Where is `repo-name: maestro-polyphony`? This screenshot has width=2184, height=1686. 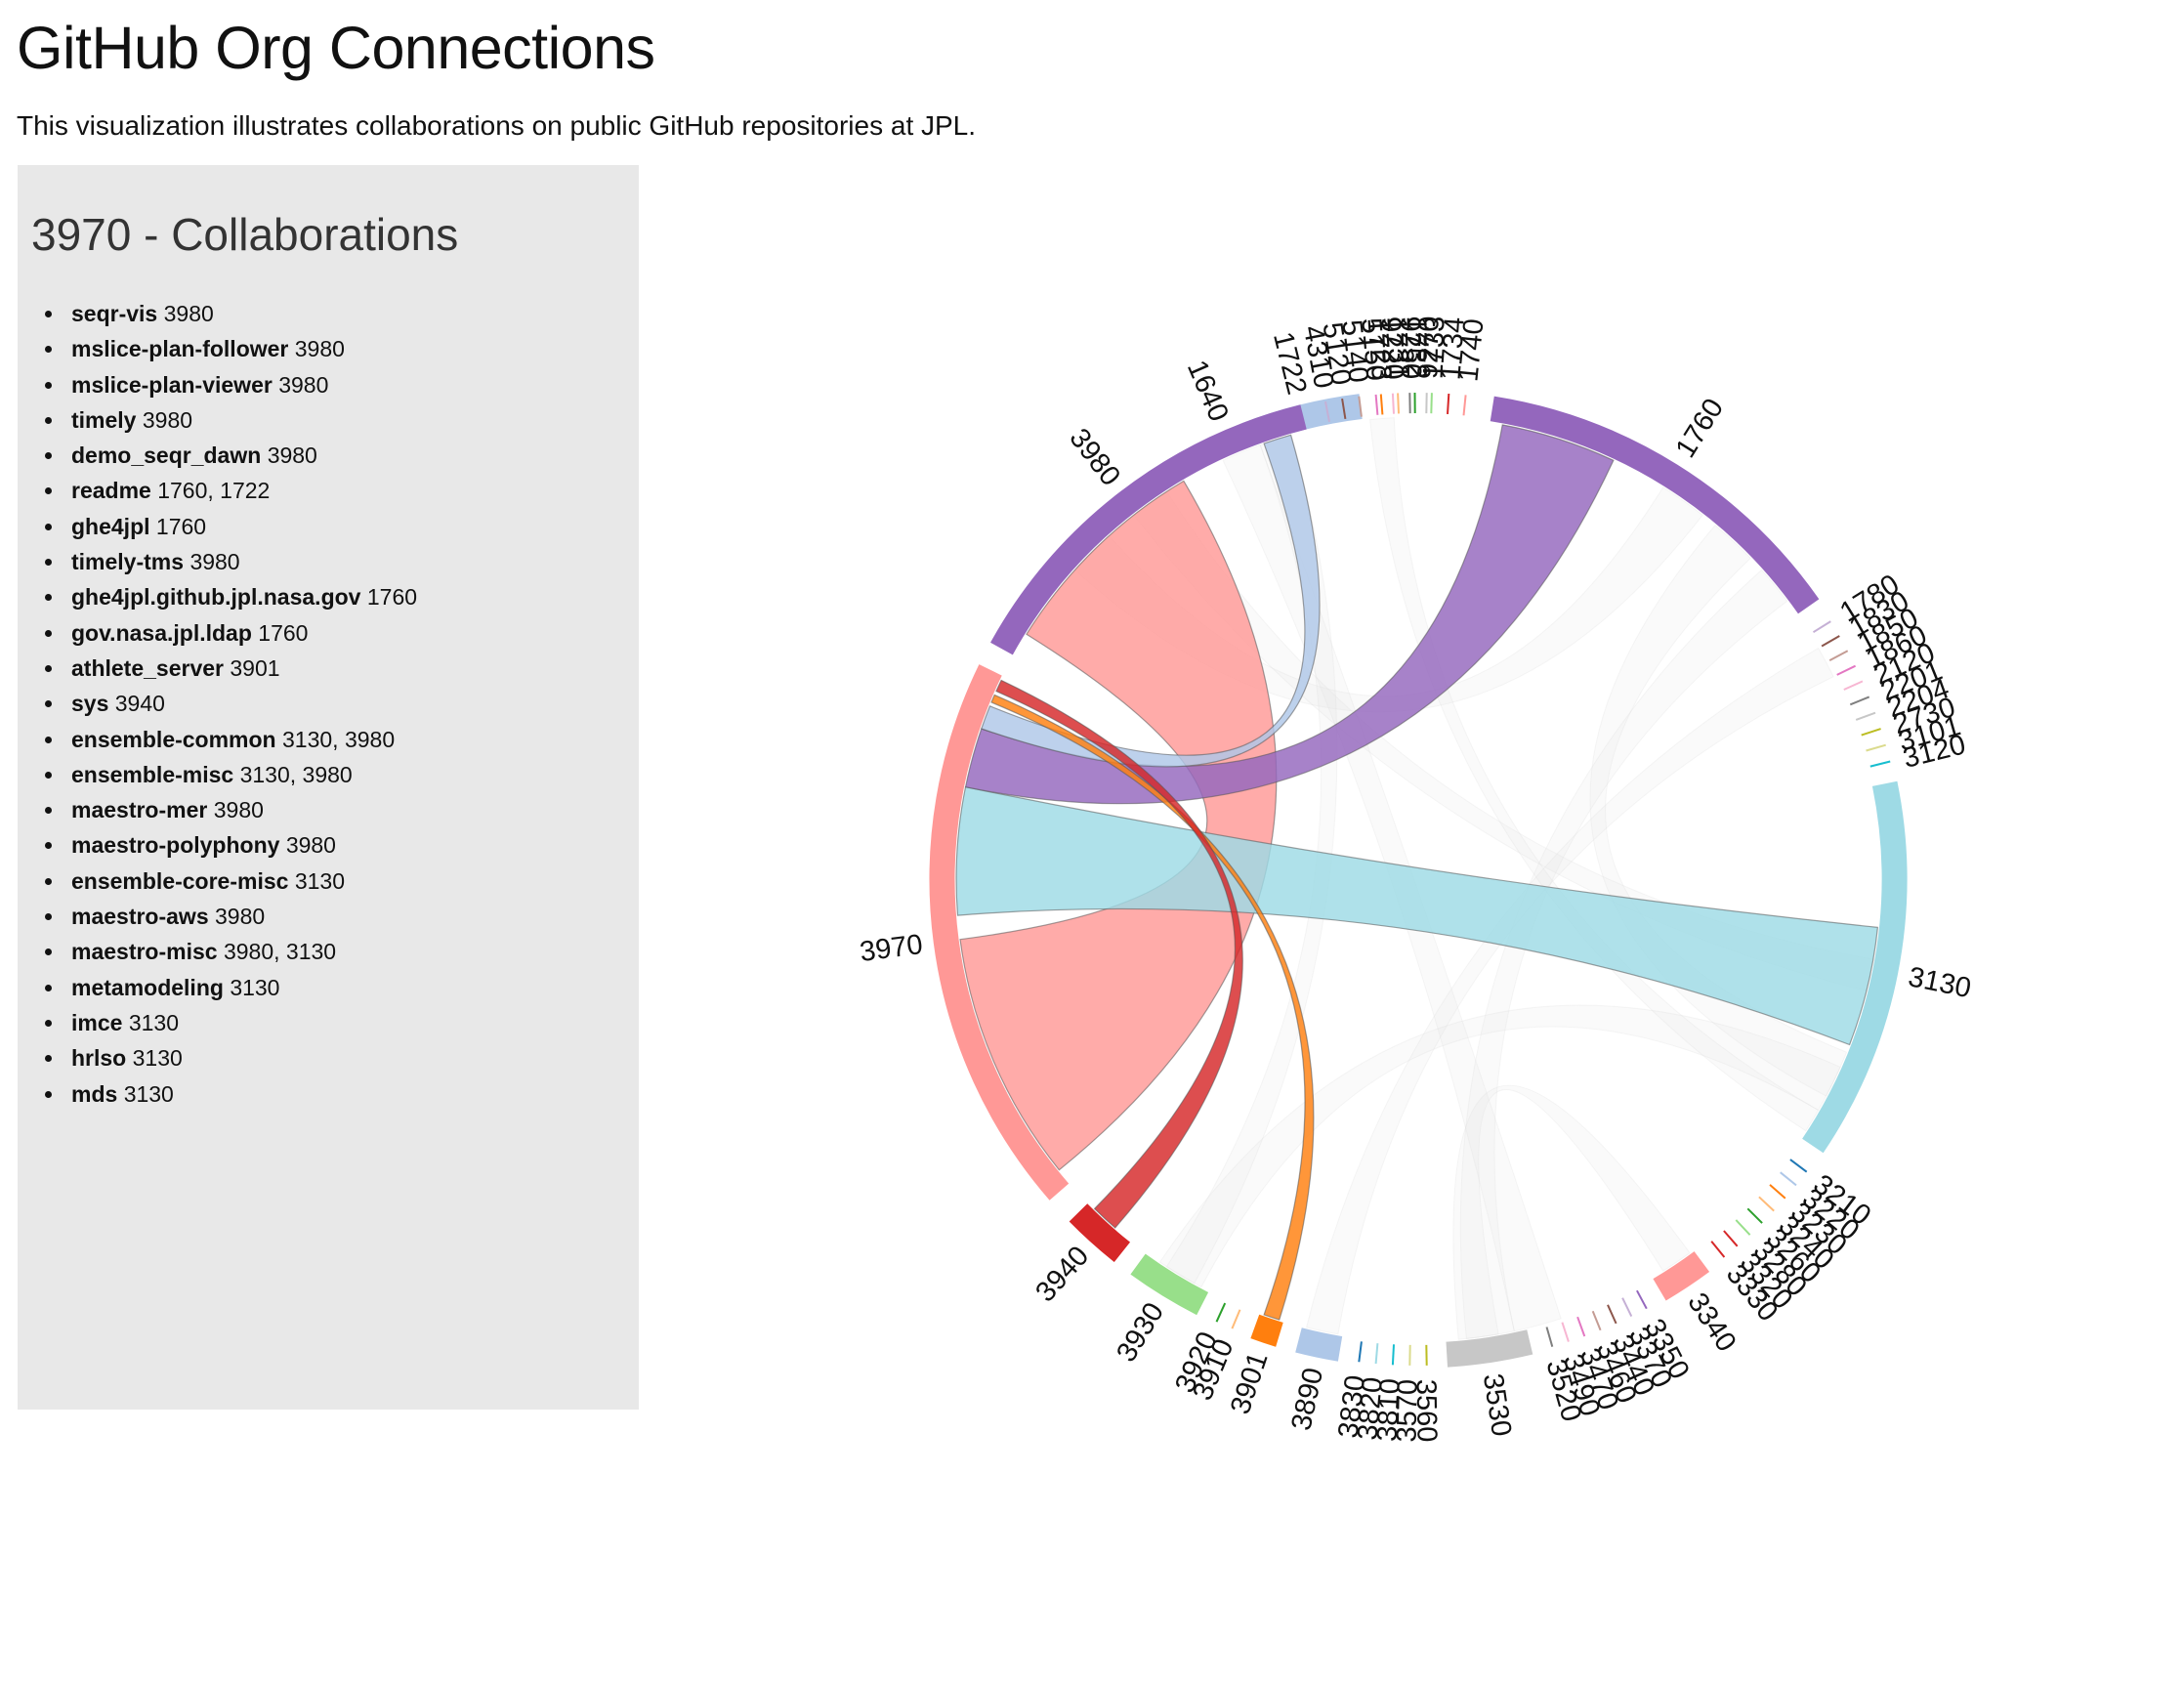 repo-name: maestro-polyphony is located at coordinates (175, 845).